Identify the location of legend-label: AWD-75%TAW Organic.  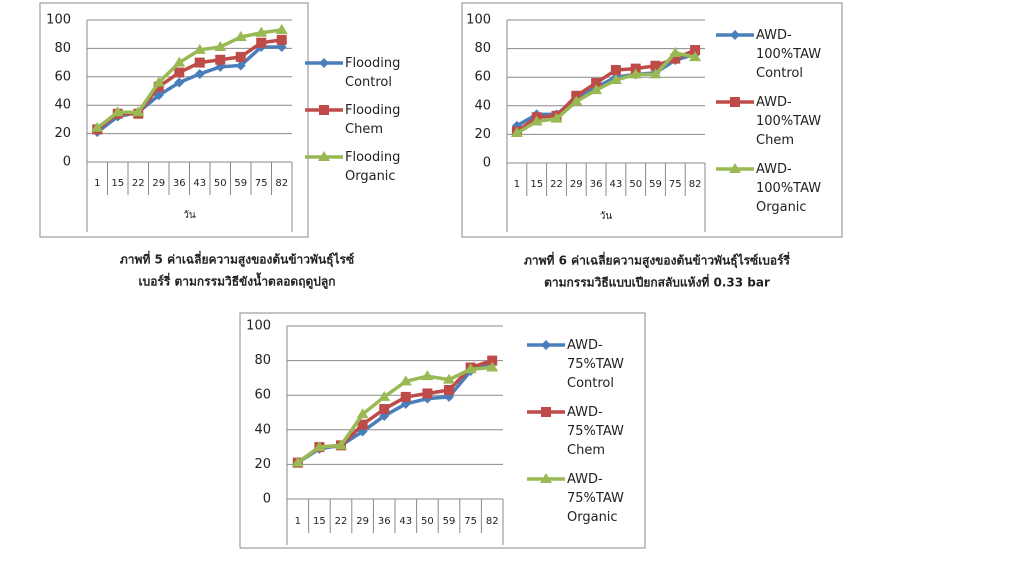
(595, 498).